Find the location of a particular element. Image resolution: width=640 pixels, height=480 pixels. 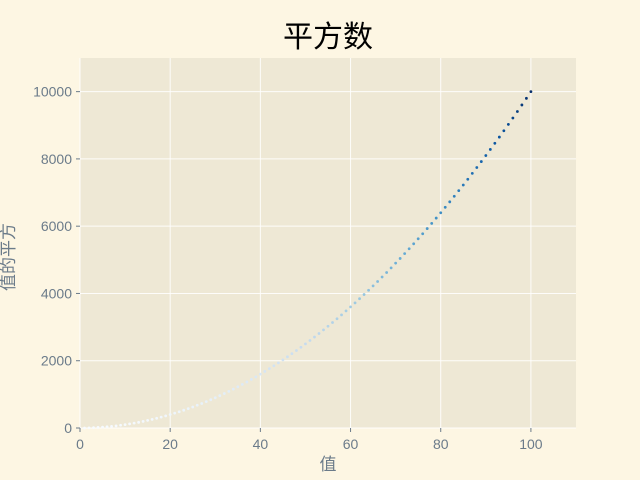

y-tick-label: 10000 is located at coordinates (52, 92).